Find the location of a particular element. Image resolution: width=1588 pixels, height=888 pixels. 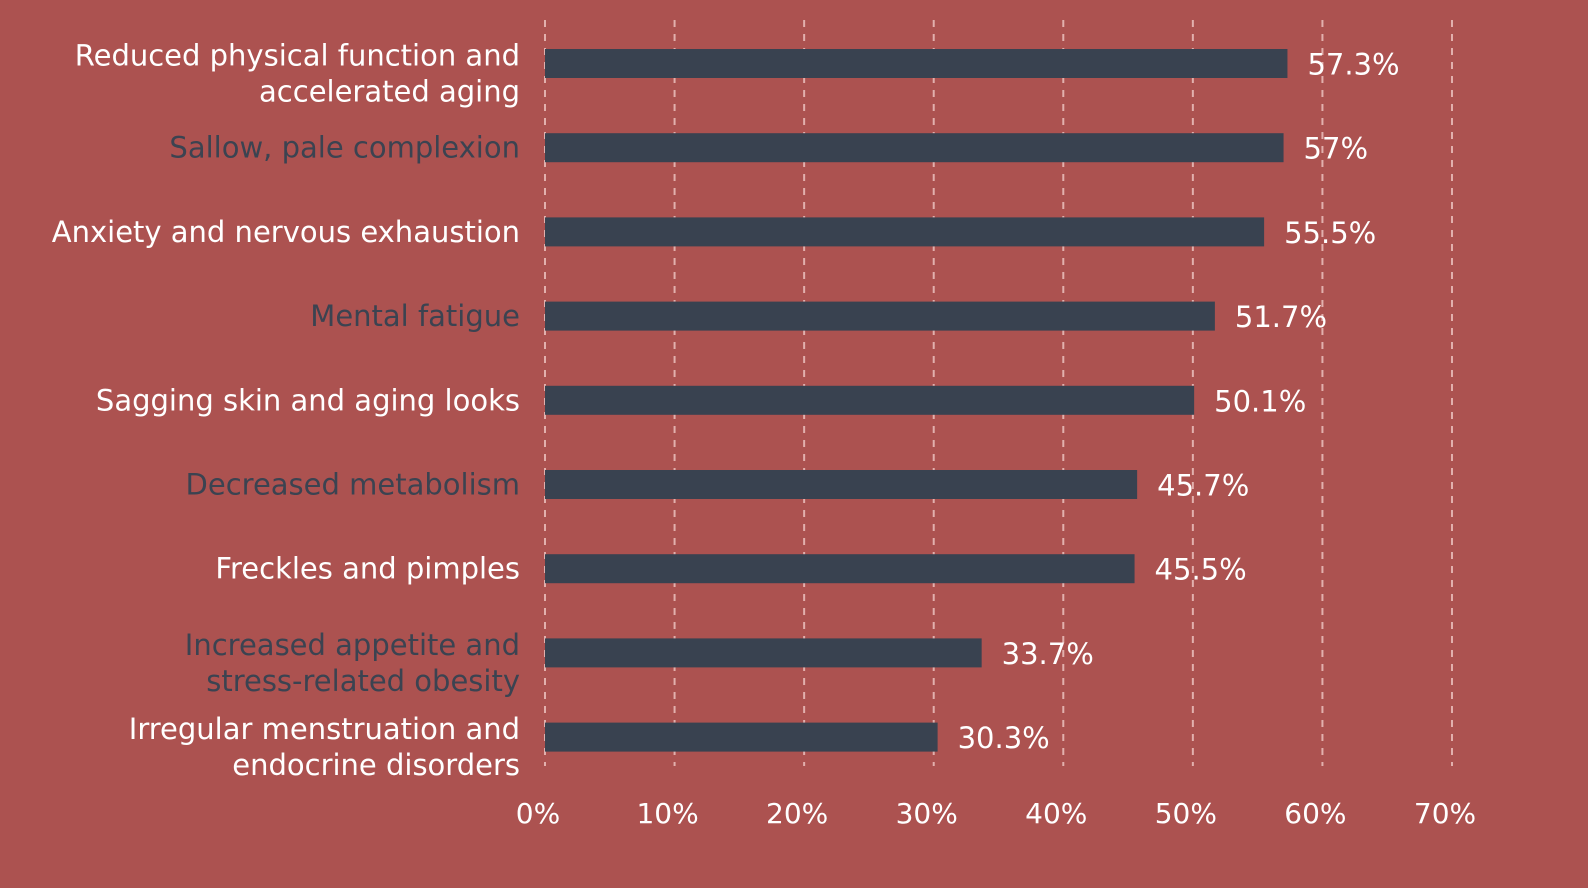

category-label: endocrine disorders is located at coordinates (376, 765).